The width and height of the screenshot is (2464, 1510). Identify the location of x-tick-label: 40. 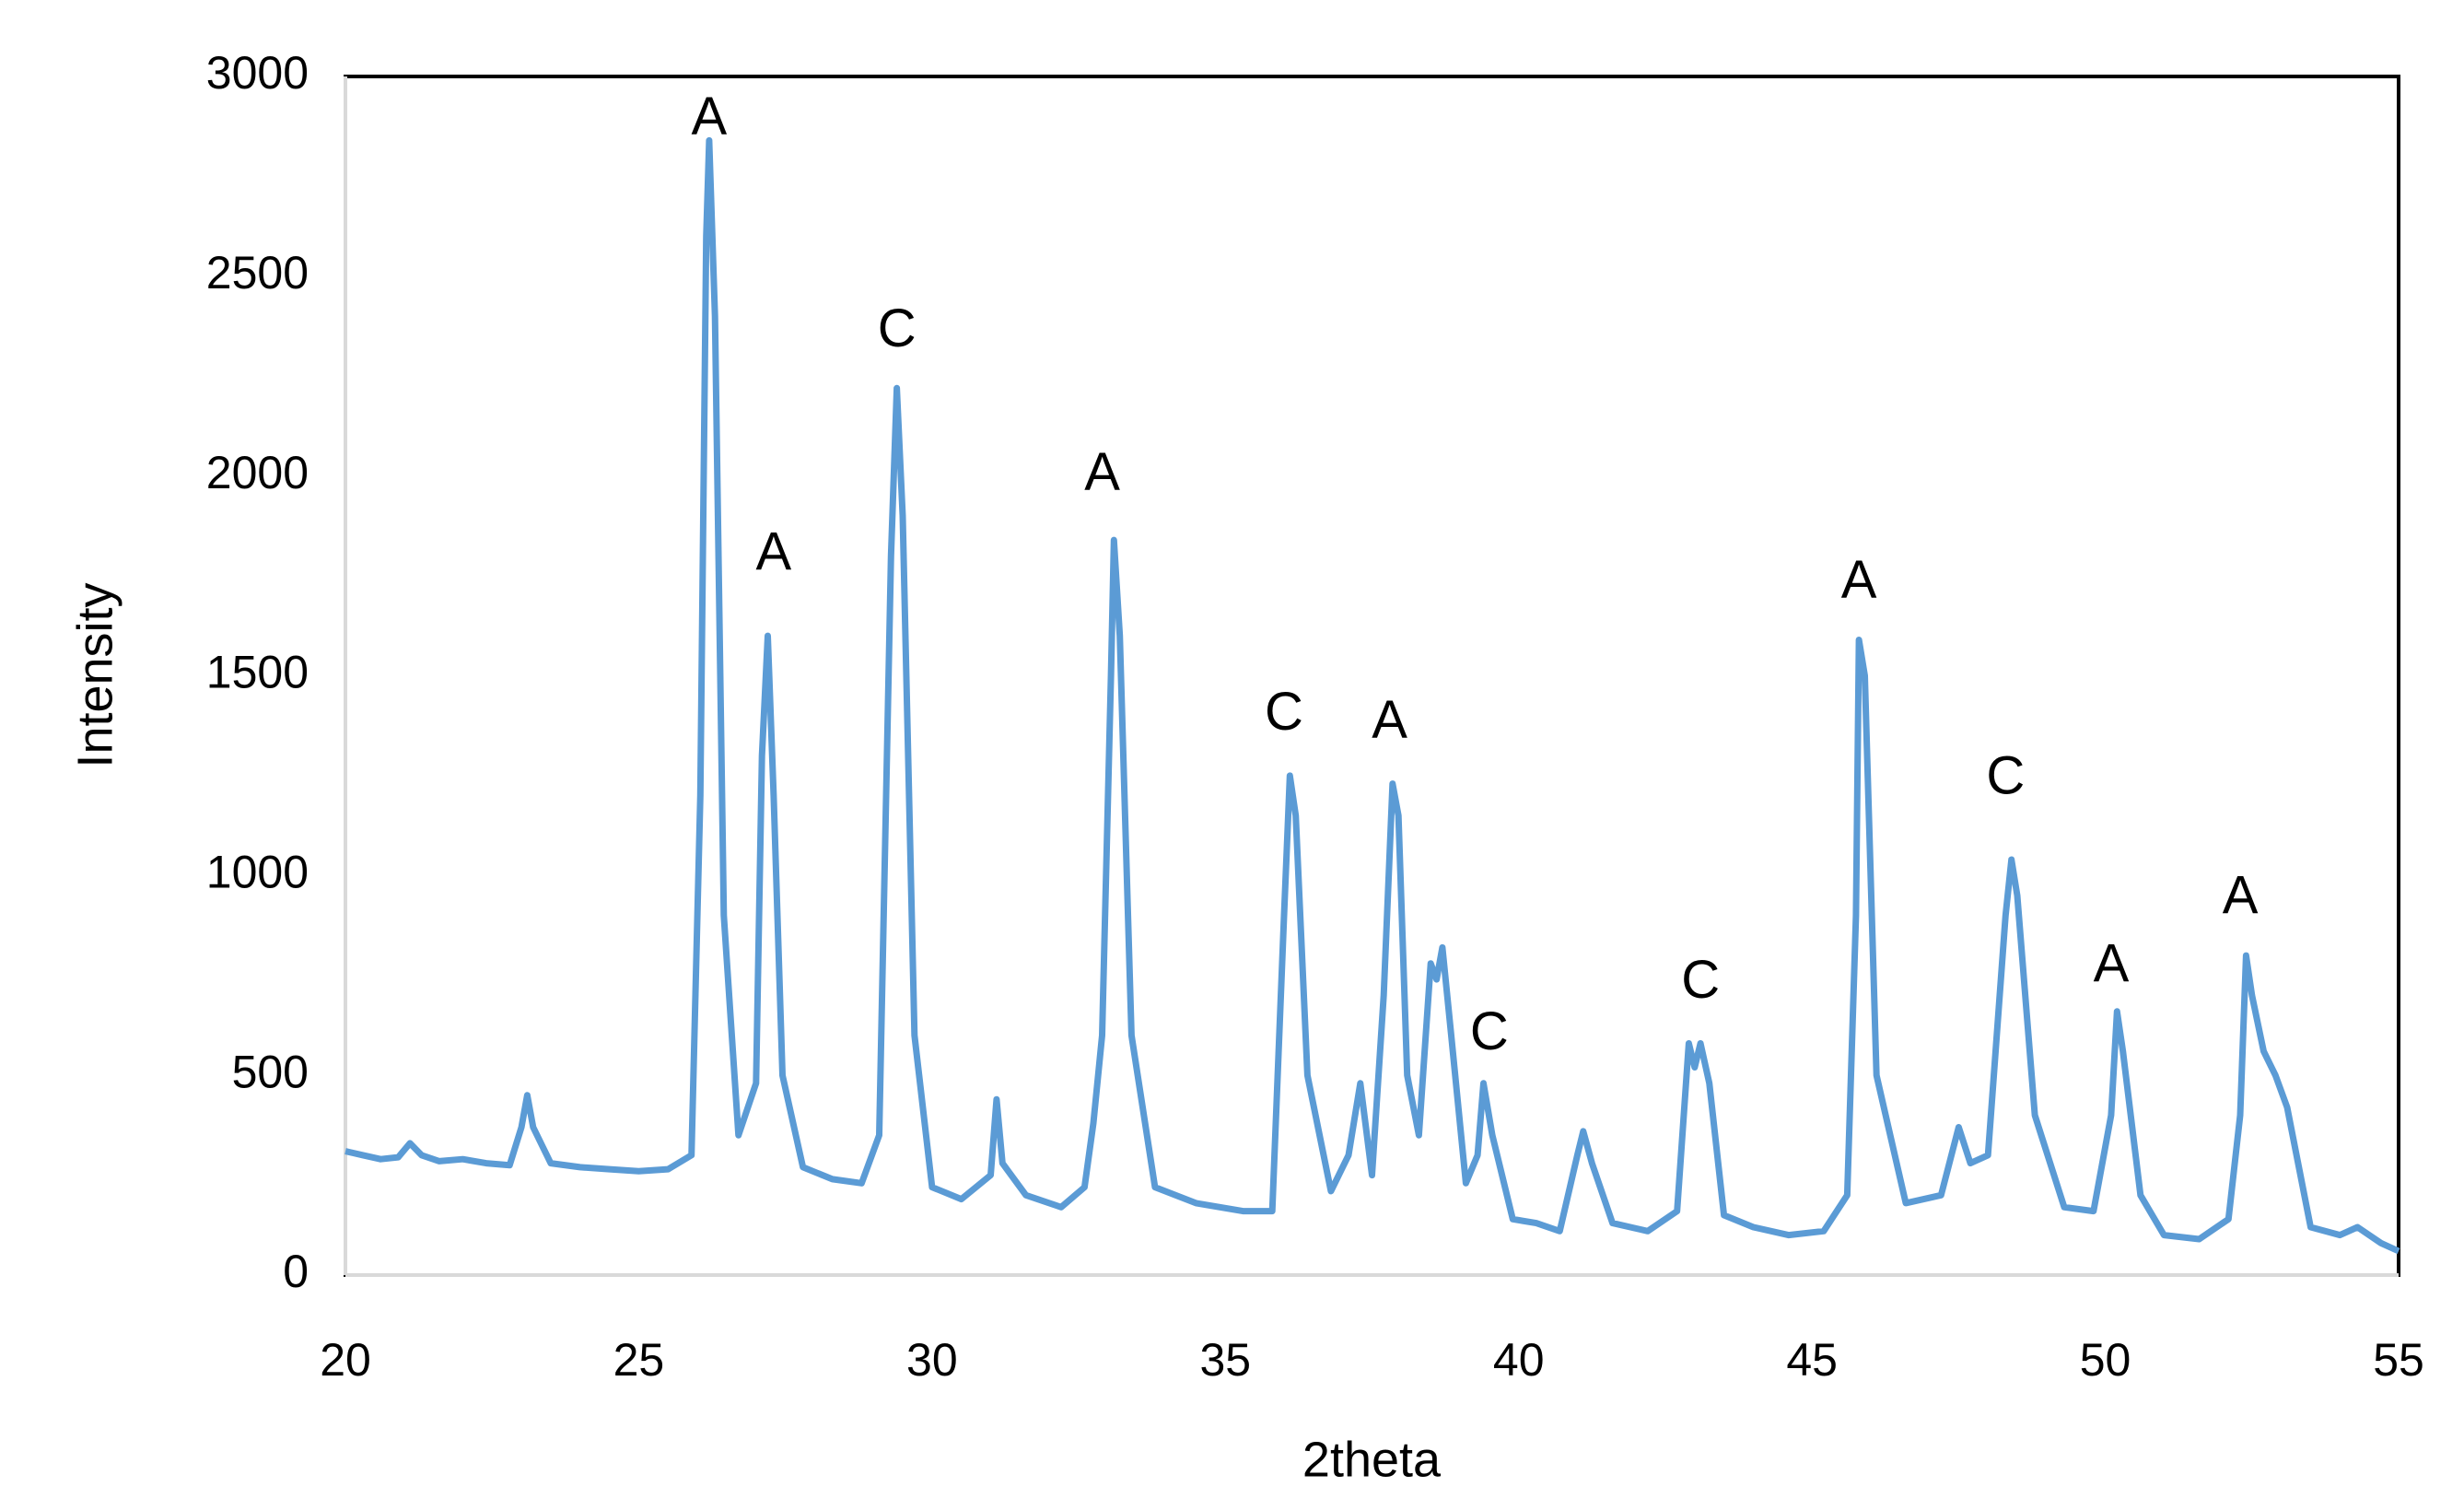
(1519, 1360).